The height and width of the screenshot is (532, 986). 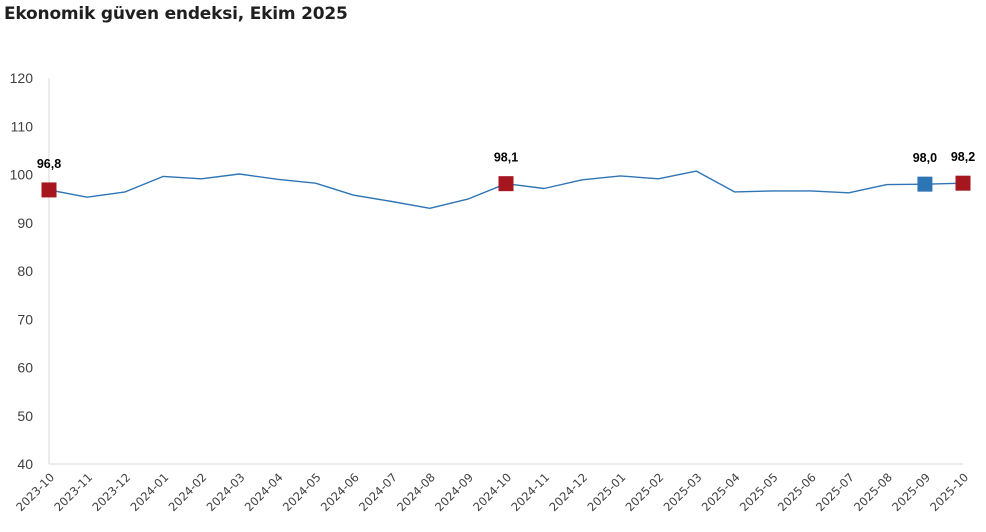 I want to click on x-tick-label: 2024-05, so click(x=302, y=492).